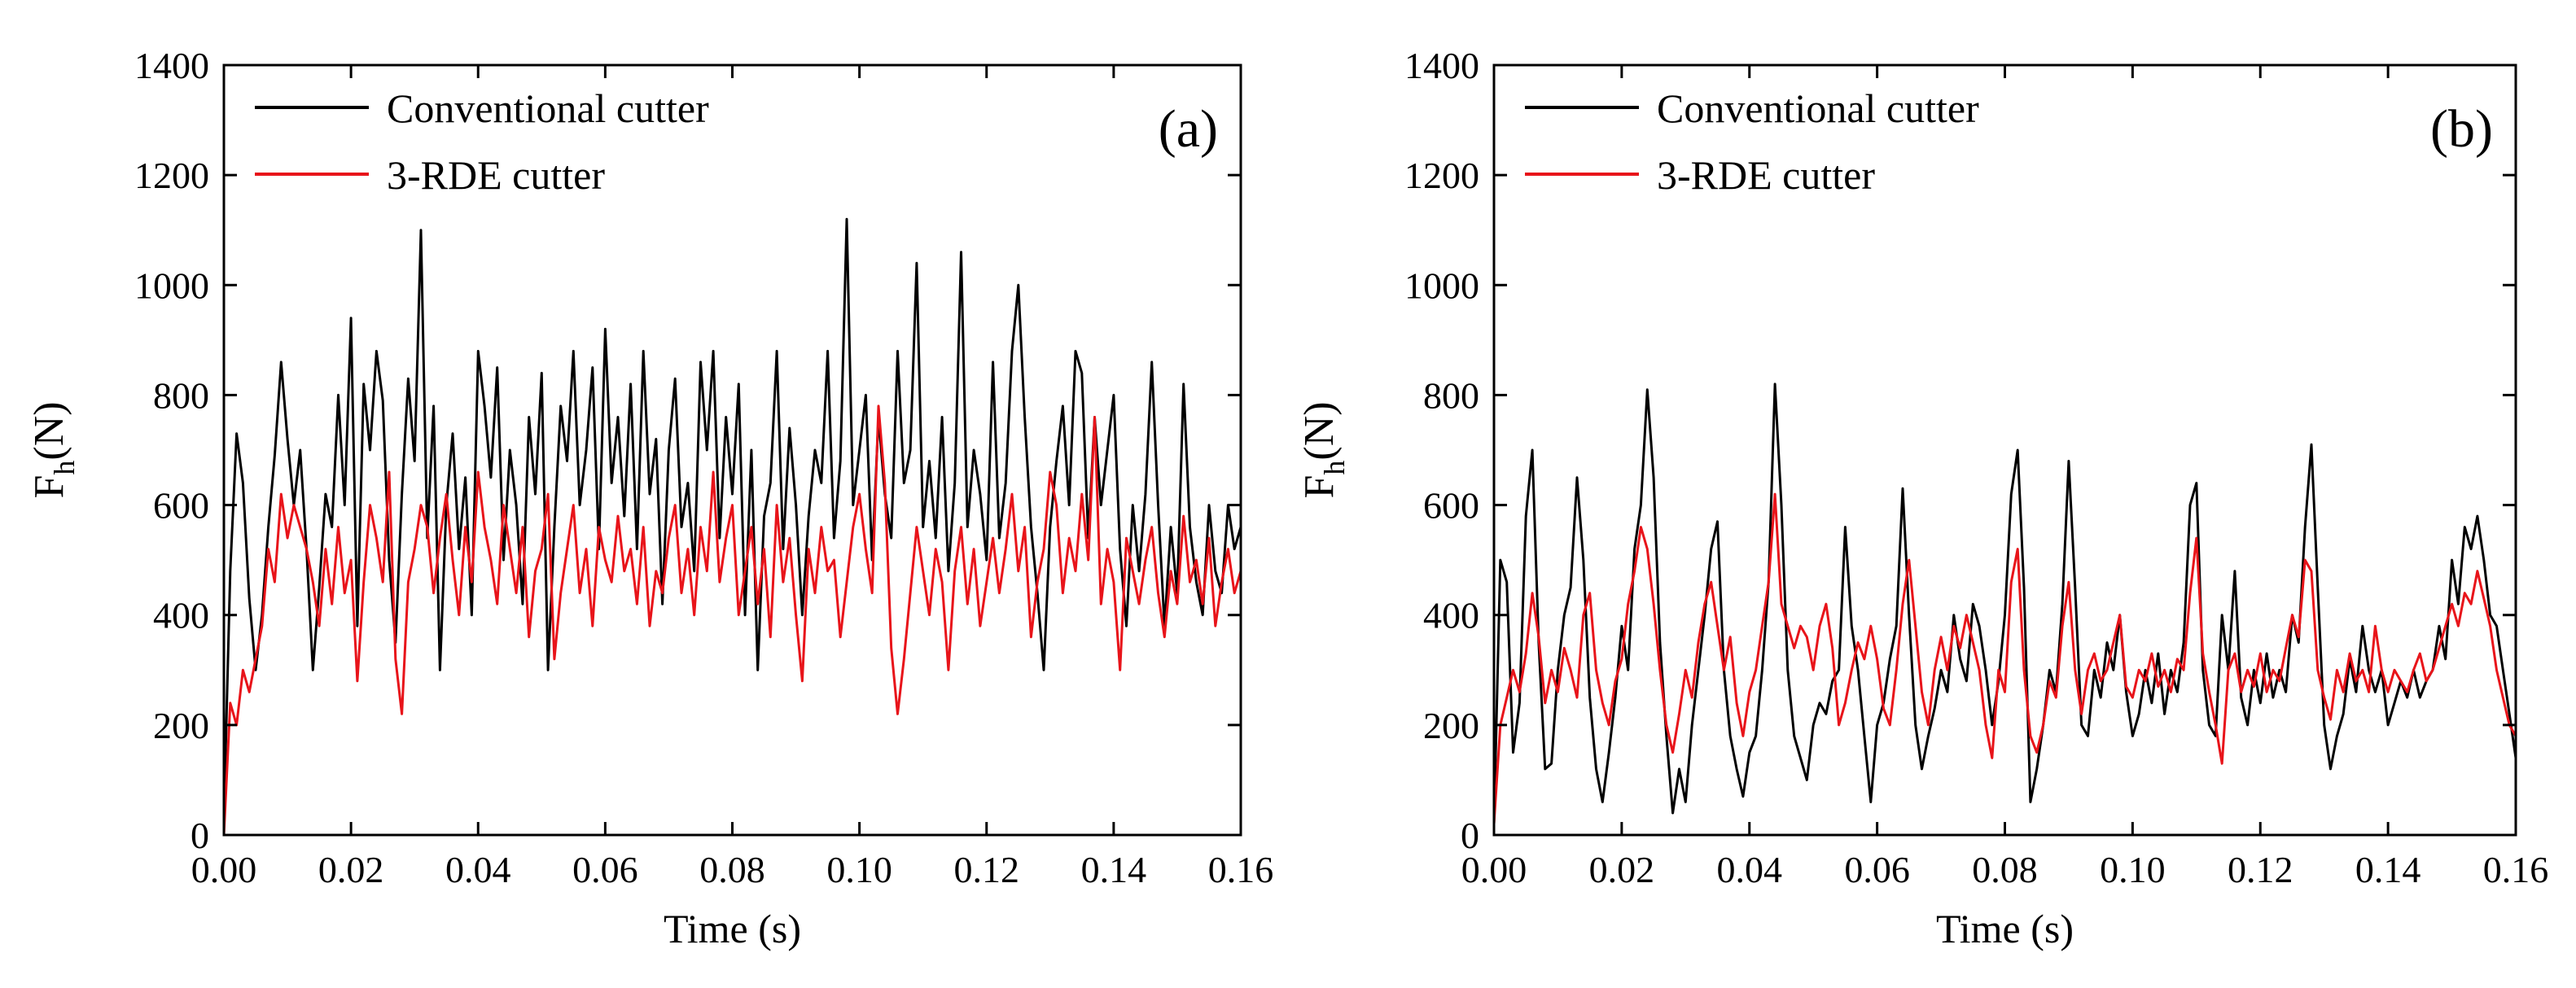 The image size is (2576, 988). What do you see at coordinates (1188, 129) in the screenshot?
I see `panel-label: (a)` at bounding box center [1188, 129].